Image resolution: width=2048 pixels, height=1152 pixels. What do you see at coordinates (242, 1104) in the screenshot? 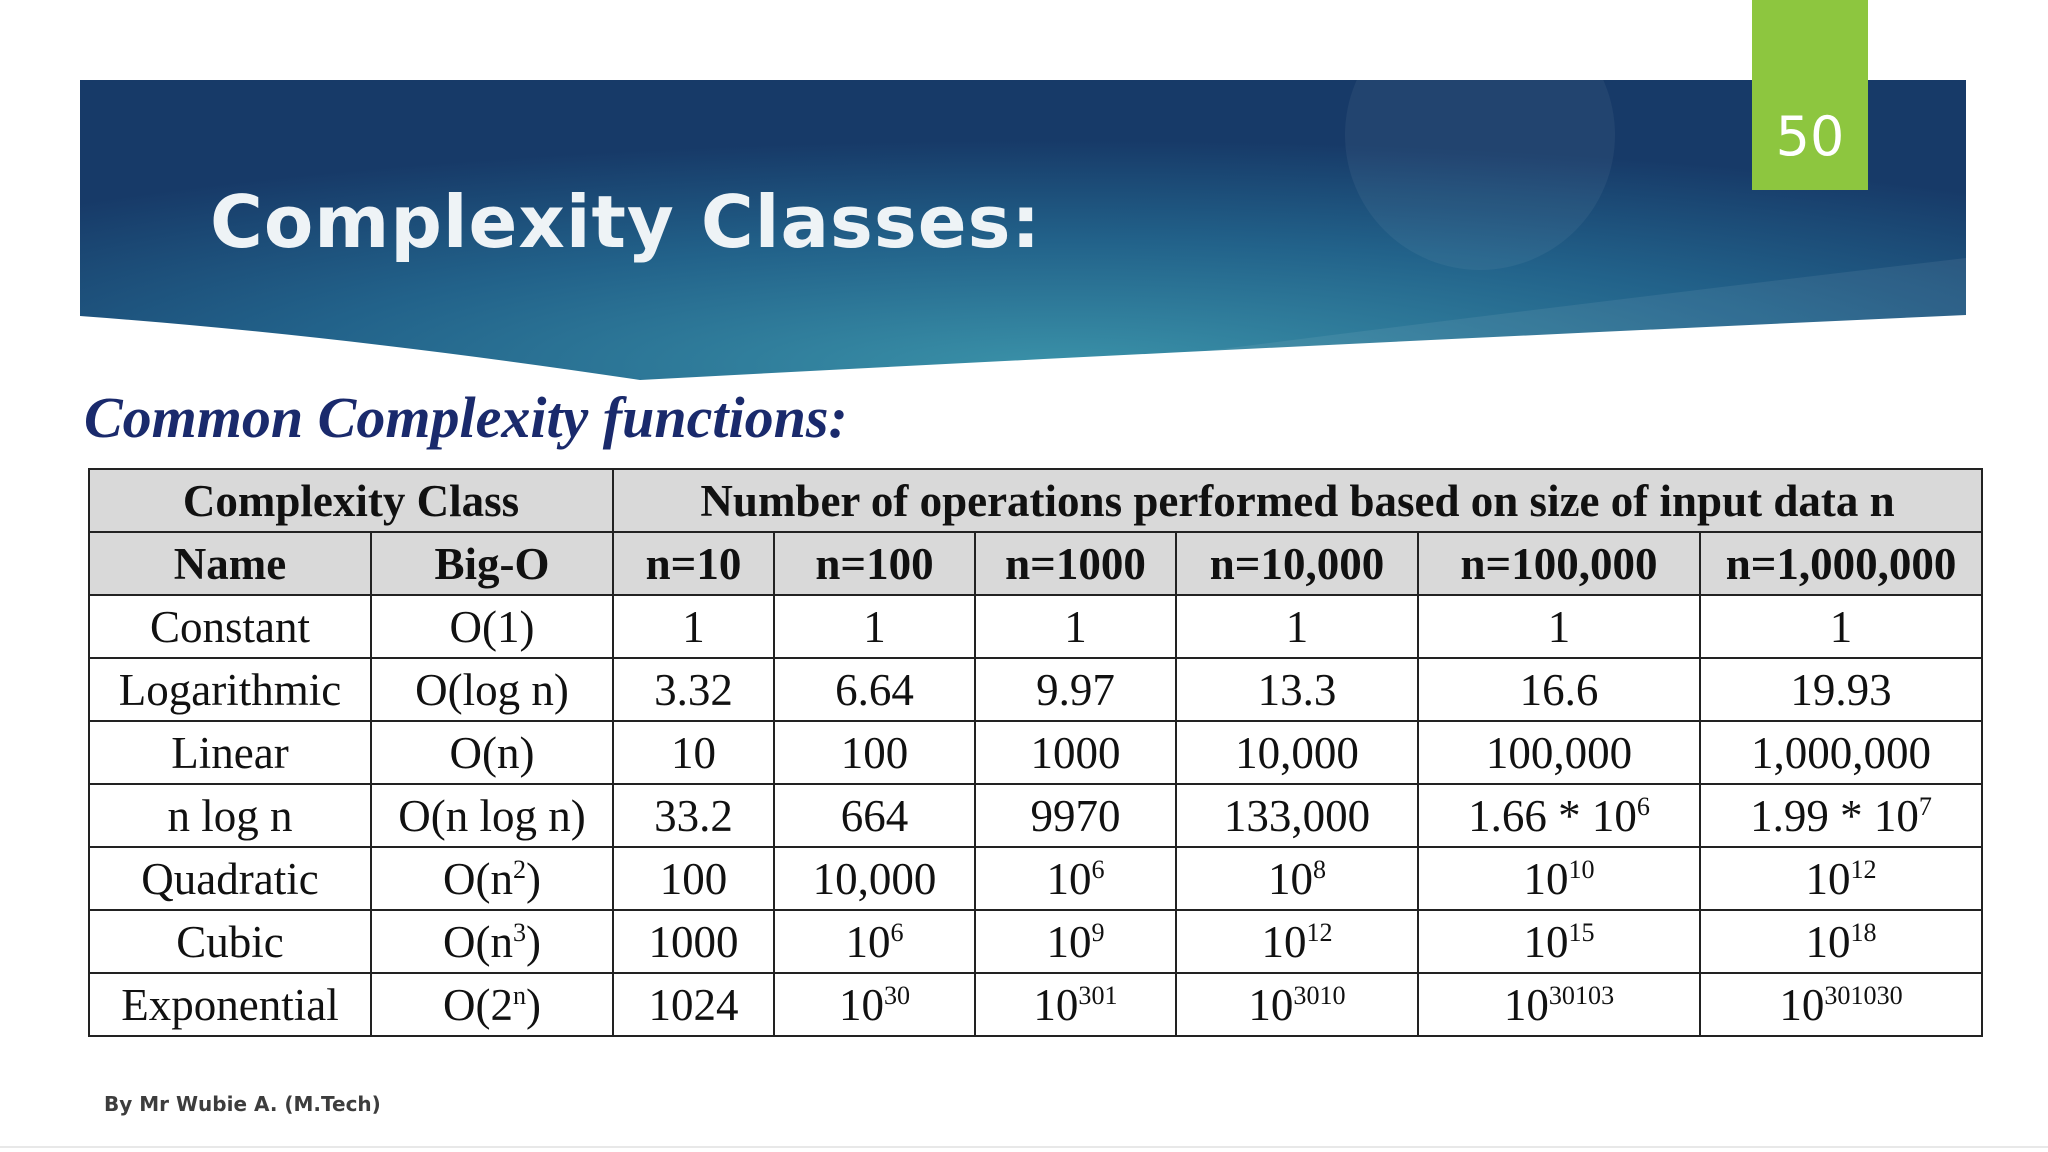
I see `author-footer: By Mr Wubie A. (M.Tech)` at bounding box center [242, 1104].